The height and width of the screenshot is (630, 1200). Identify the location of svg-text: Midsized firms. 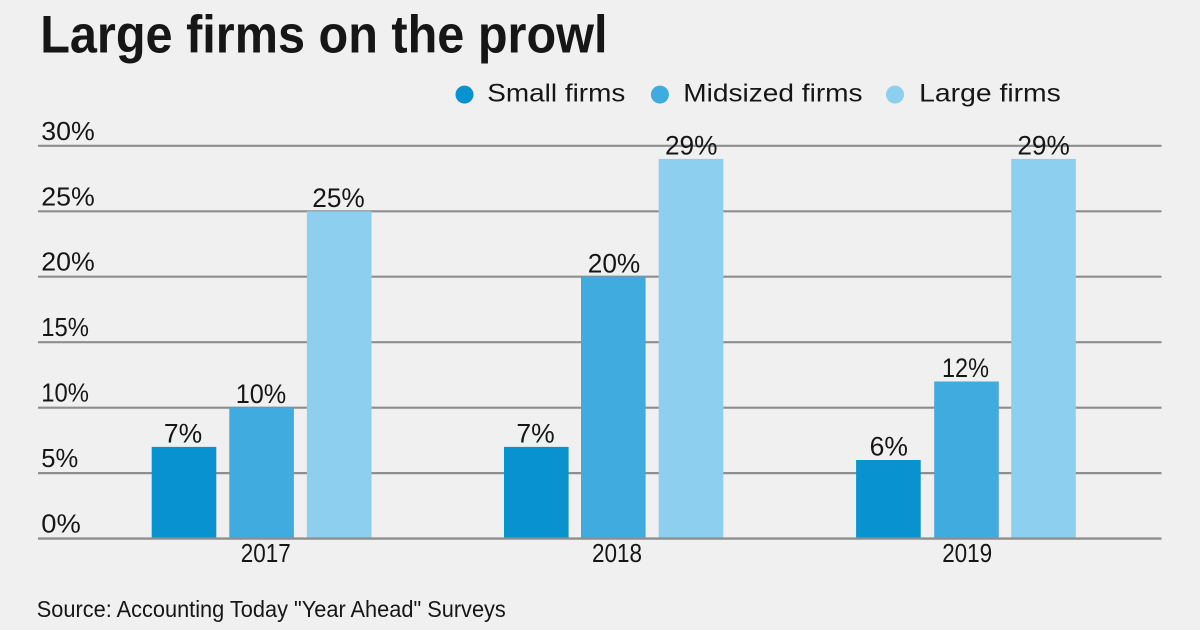
(772, 94).